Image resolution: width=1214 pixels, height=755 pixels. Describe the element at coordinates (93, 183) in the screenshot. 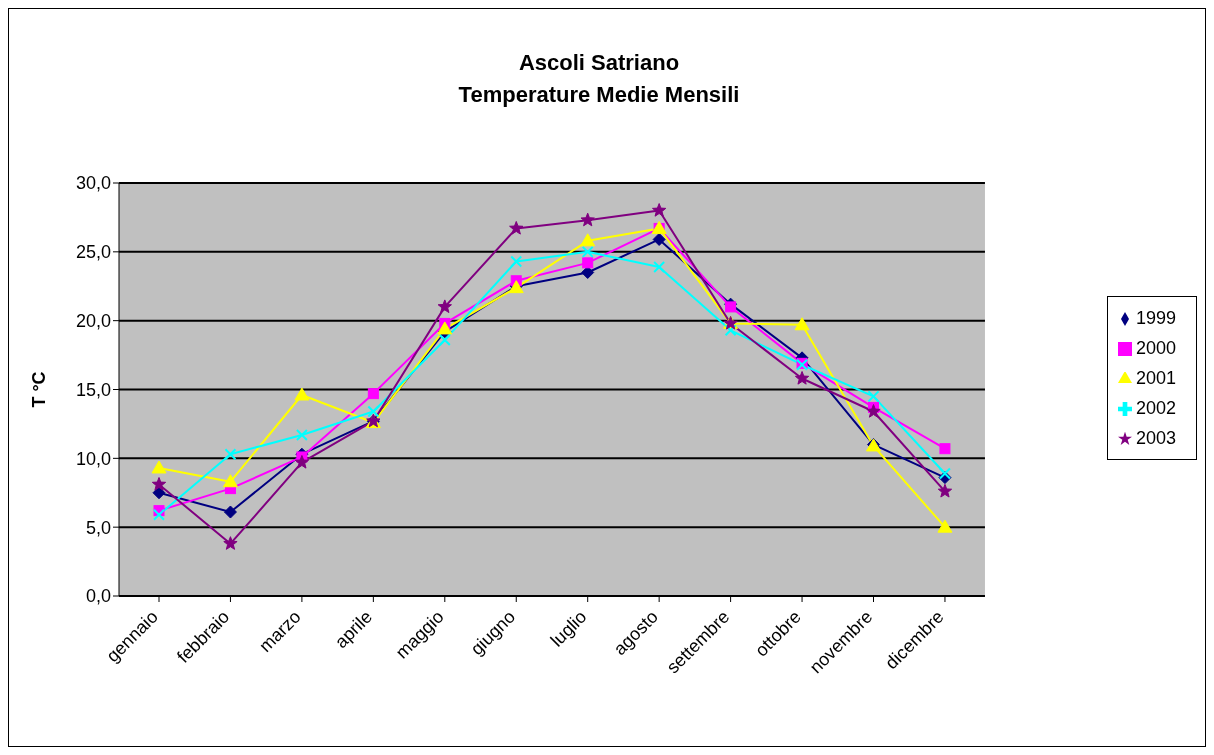

I see `y-tick-label: 30,0` at that location.